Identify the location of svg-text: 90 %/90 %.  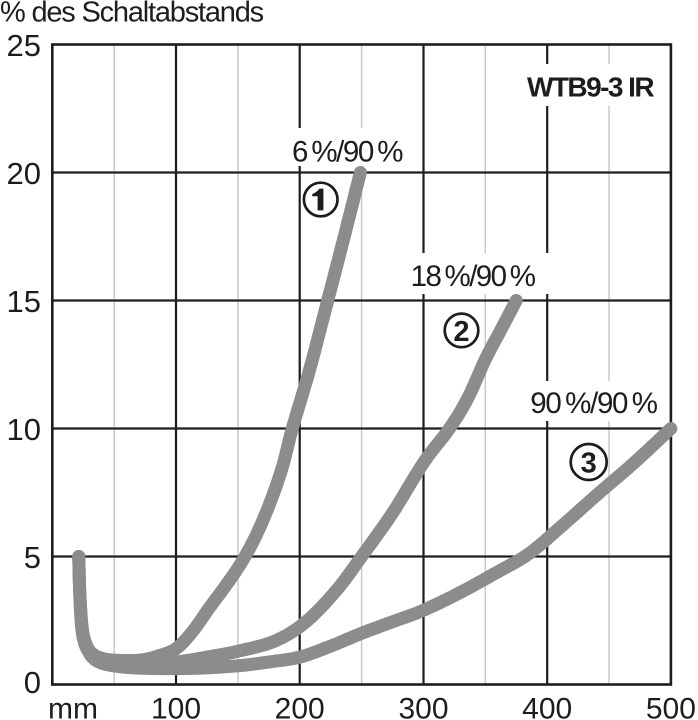
(593, 403).